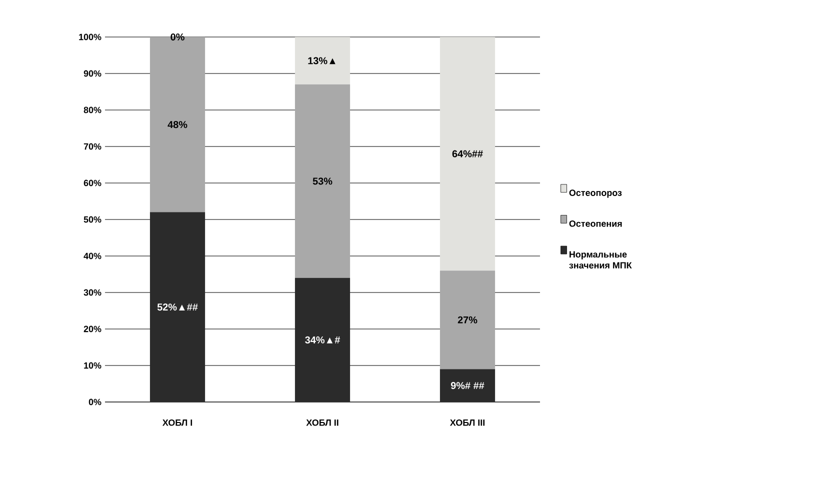 This screenshot has width=829, height=499. I want to click on data-label: 53%, so click(322, 181).